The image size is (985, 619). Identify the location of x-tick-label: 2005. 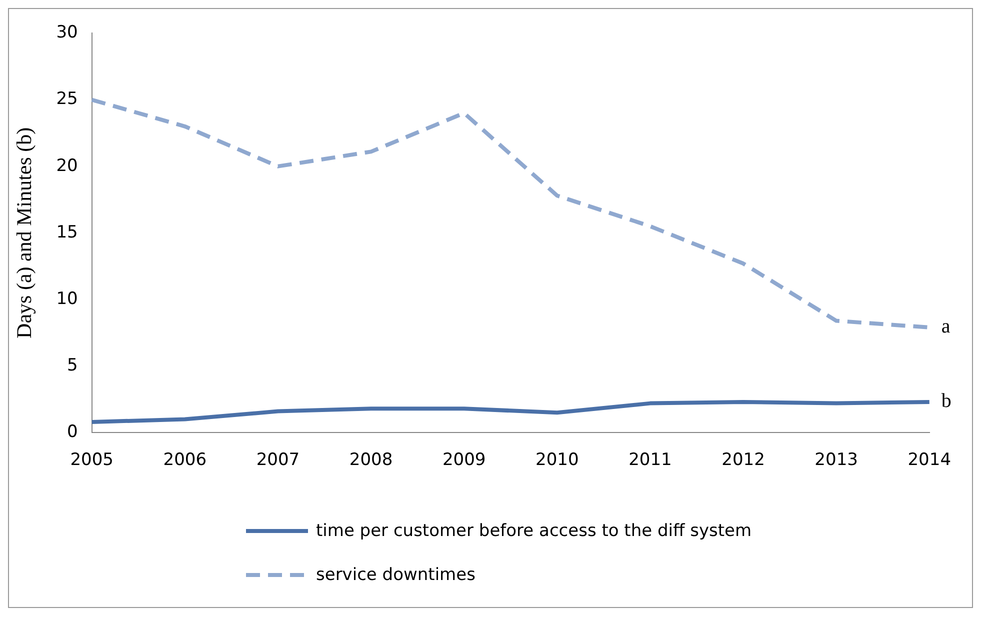
(92, 460).